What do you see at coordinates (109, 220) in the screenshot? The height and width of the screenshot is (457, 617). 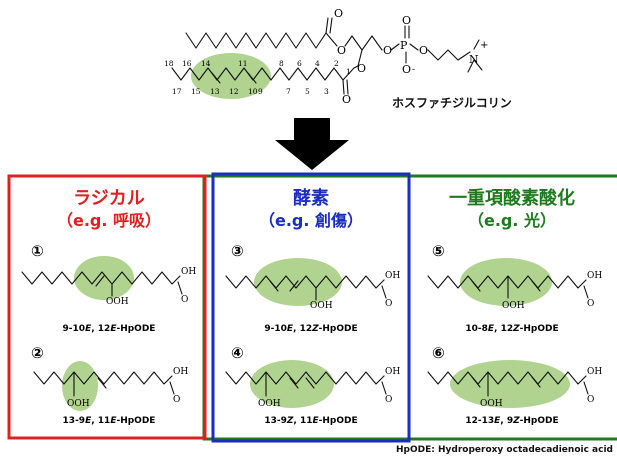 I see `radical-subtitle: （e.g. 呼吸）` at bounding box center [109, 220].